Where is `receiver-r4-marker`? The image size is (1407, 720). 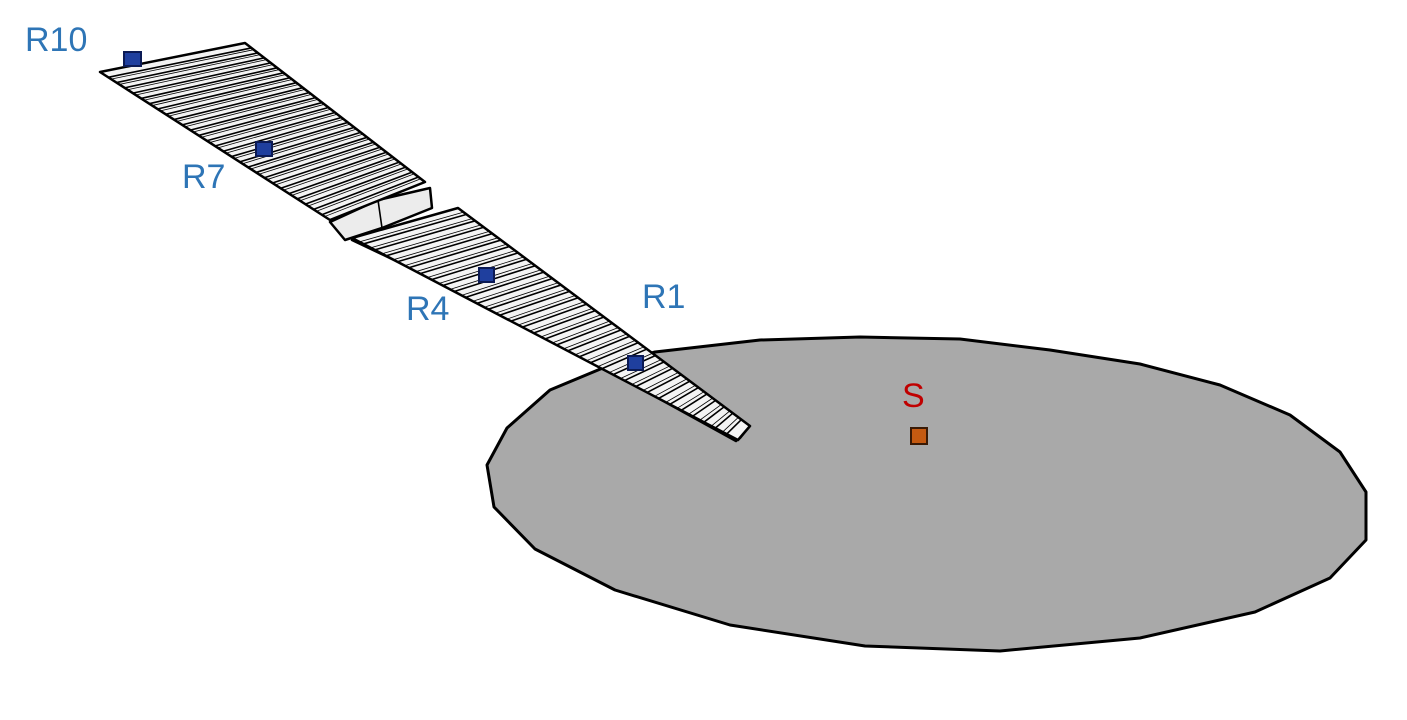 receiver-r4-marker is located at coordinates (486, 275).